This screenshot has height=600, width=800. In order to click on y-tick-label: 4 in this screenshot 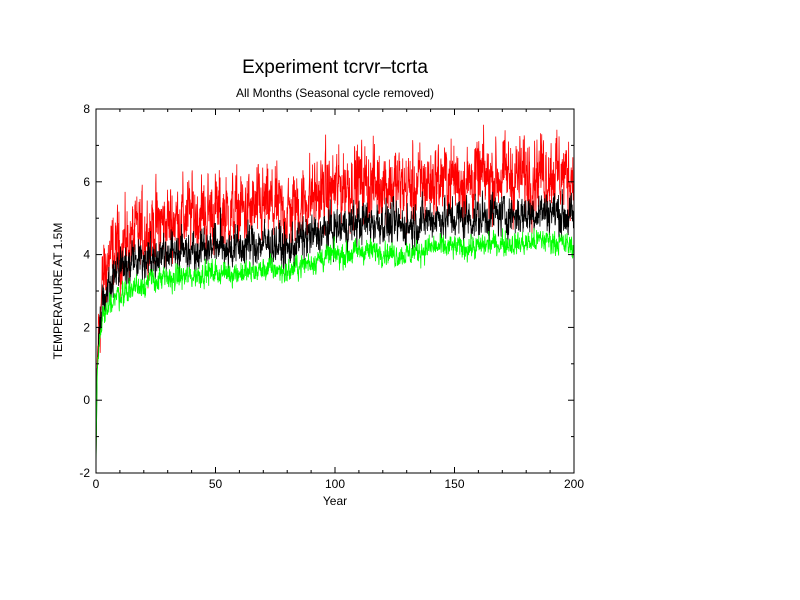, I will do `click(86, 255)`.